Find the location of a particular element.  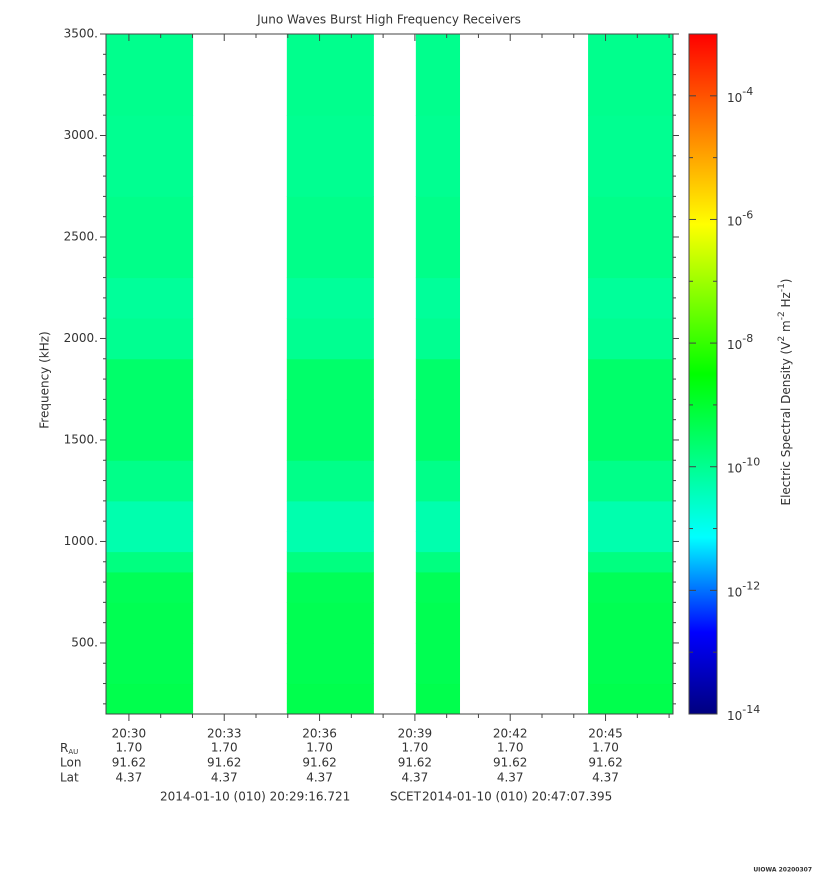

x-tick-label: 20:39 is located at coordinates (415, 734).